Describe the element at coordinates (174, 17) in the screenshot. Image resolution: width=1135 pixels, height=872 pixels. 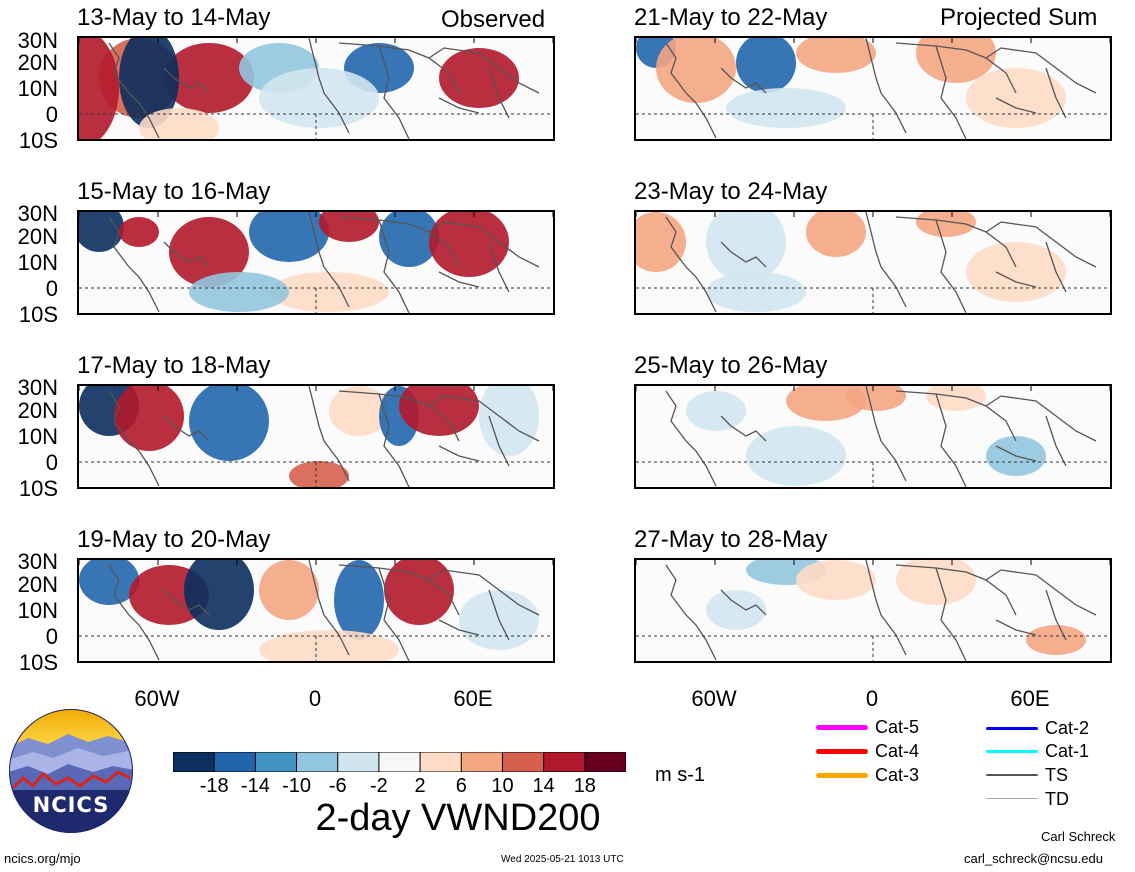
I see `panel-title-left-1: 13-May to 14-May` at that location.